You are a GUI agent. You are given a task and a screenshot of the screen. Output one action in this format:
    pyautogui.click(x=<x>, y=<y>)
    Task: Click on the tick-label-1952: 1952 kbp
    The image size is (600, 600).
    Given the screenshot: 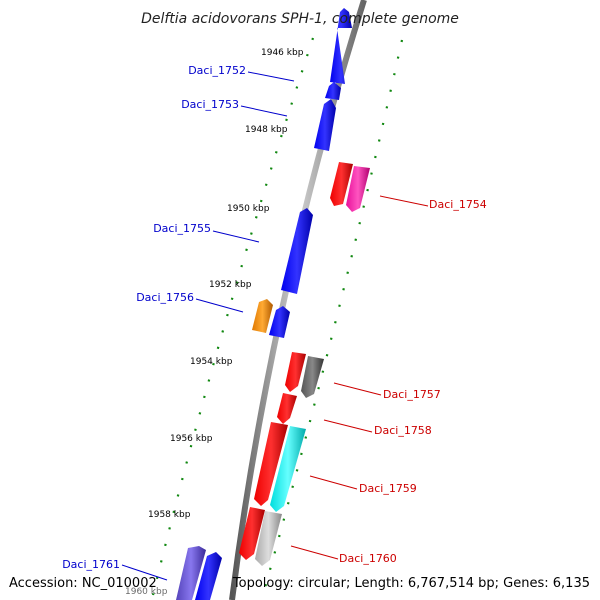 What is the action you would take?
    pyautogui.click(x=230, y=285)
    